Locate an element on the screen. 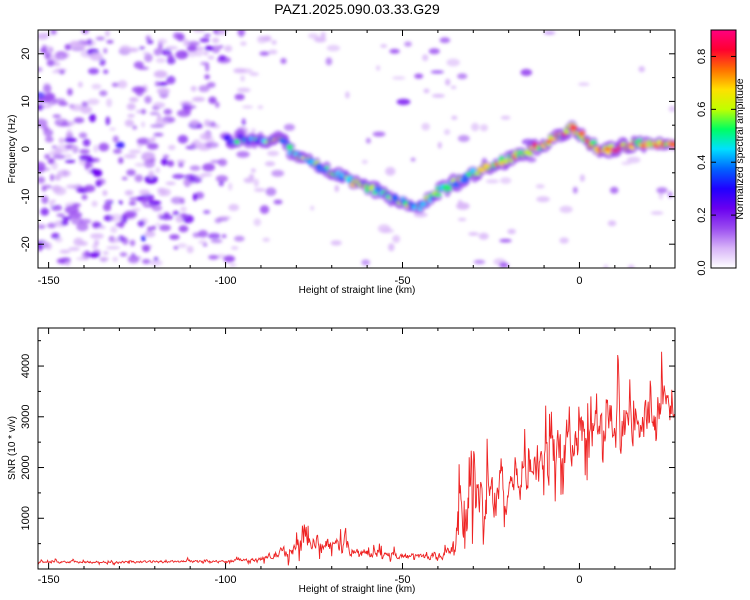  y-tick-label: 4000 is located at coordinates (26, 366).